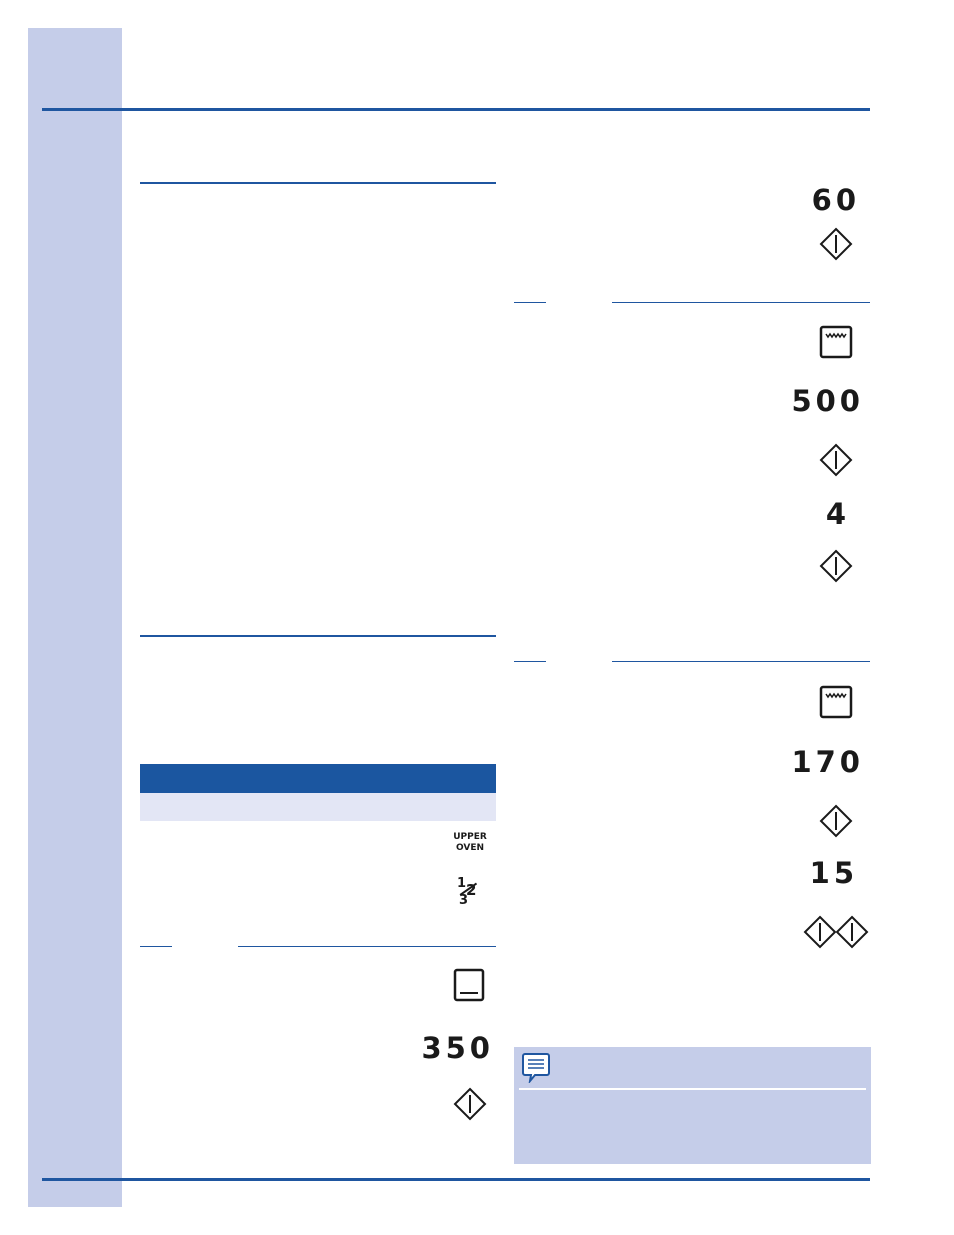 This screenshot has height=1235, width=954. Describe the element at coordinates (692, 1105) in the screenshot. I see `note-box` at that location.